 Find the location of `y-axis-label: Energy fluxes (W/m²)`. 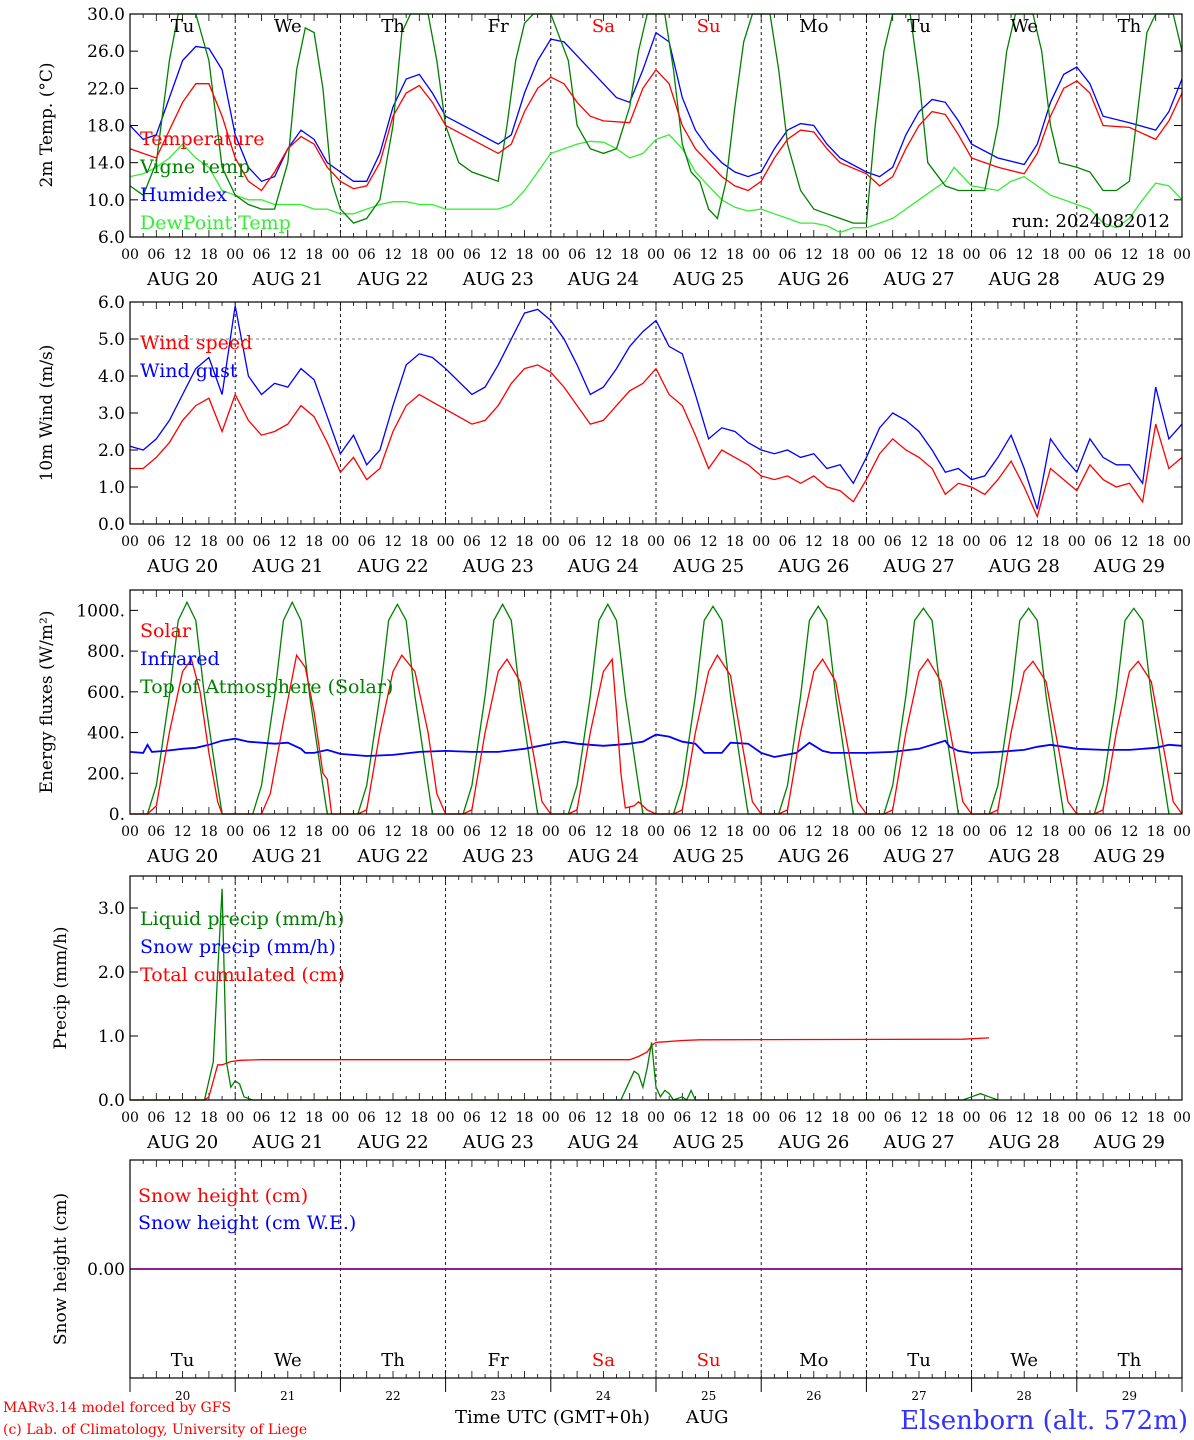

y-axis-label: Energy fluxes (W/m²) is located at coordinates (47, 702).